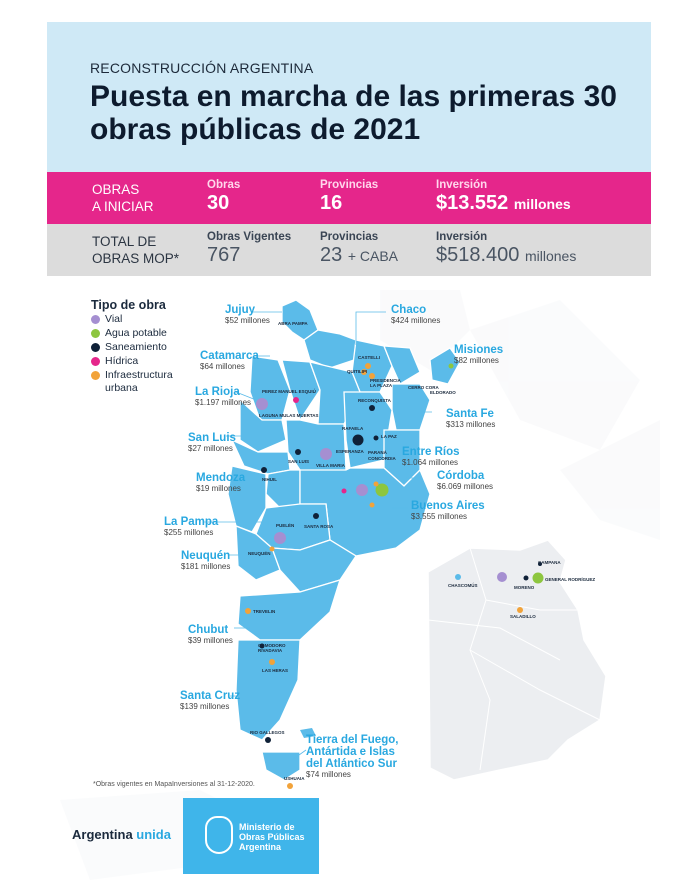  Describe the element at coordinates (123, 206) in the screenshot. I see `band-label-line2: A INICIAR` at that location.